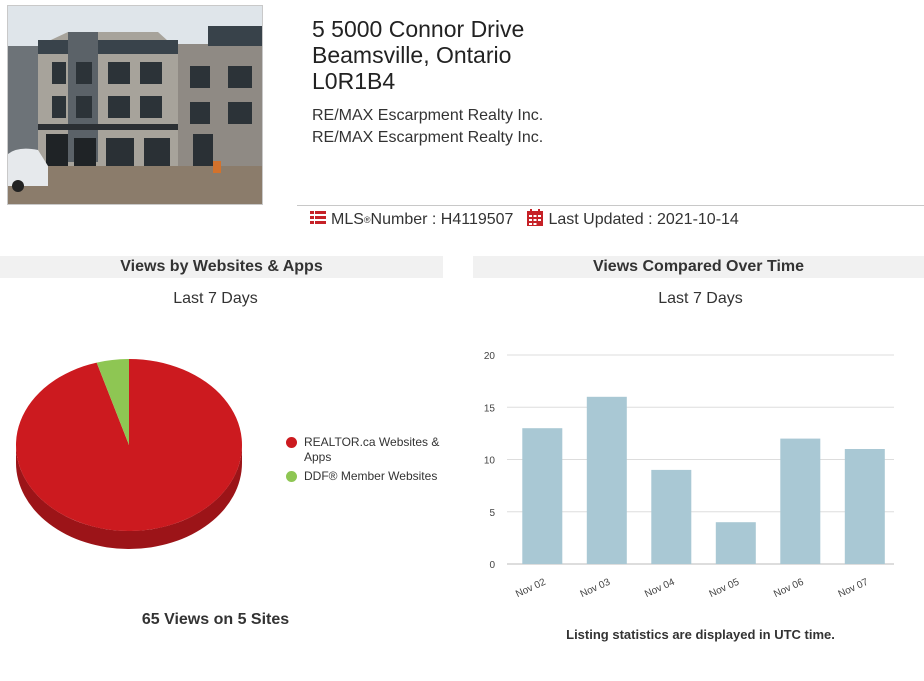 Image resolution: width=924 pixels, height=681 pixels. I want to click on mls-label: MLS, so click(347, 219).